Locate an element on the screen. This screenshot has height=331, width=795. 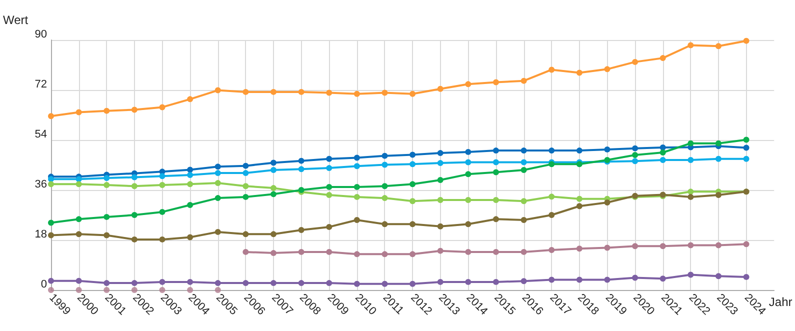
y-tick-label: 72 is located at coordinates (40, 84).